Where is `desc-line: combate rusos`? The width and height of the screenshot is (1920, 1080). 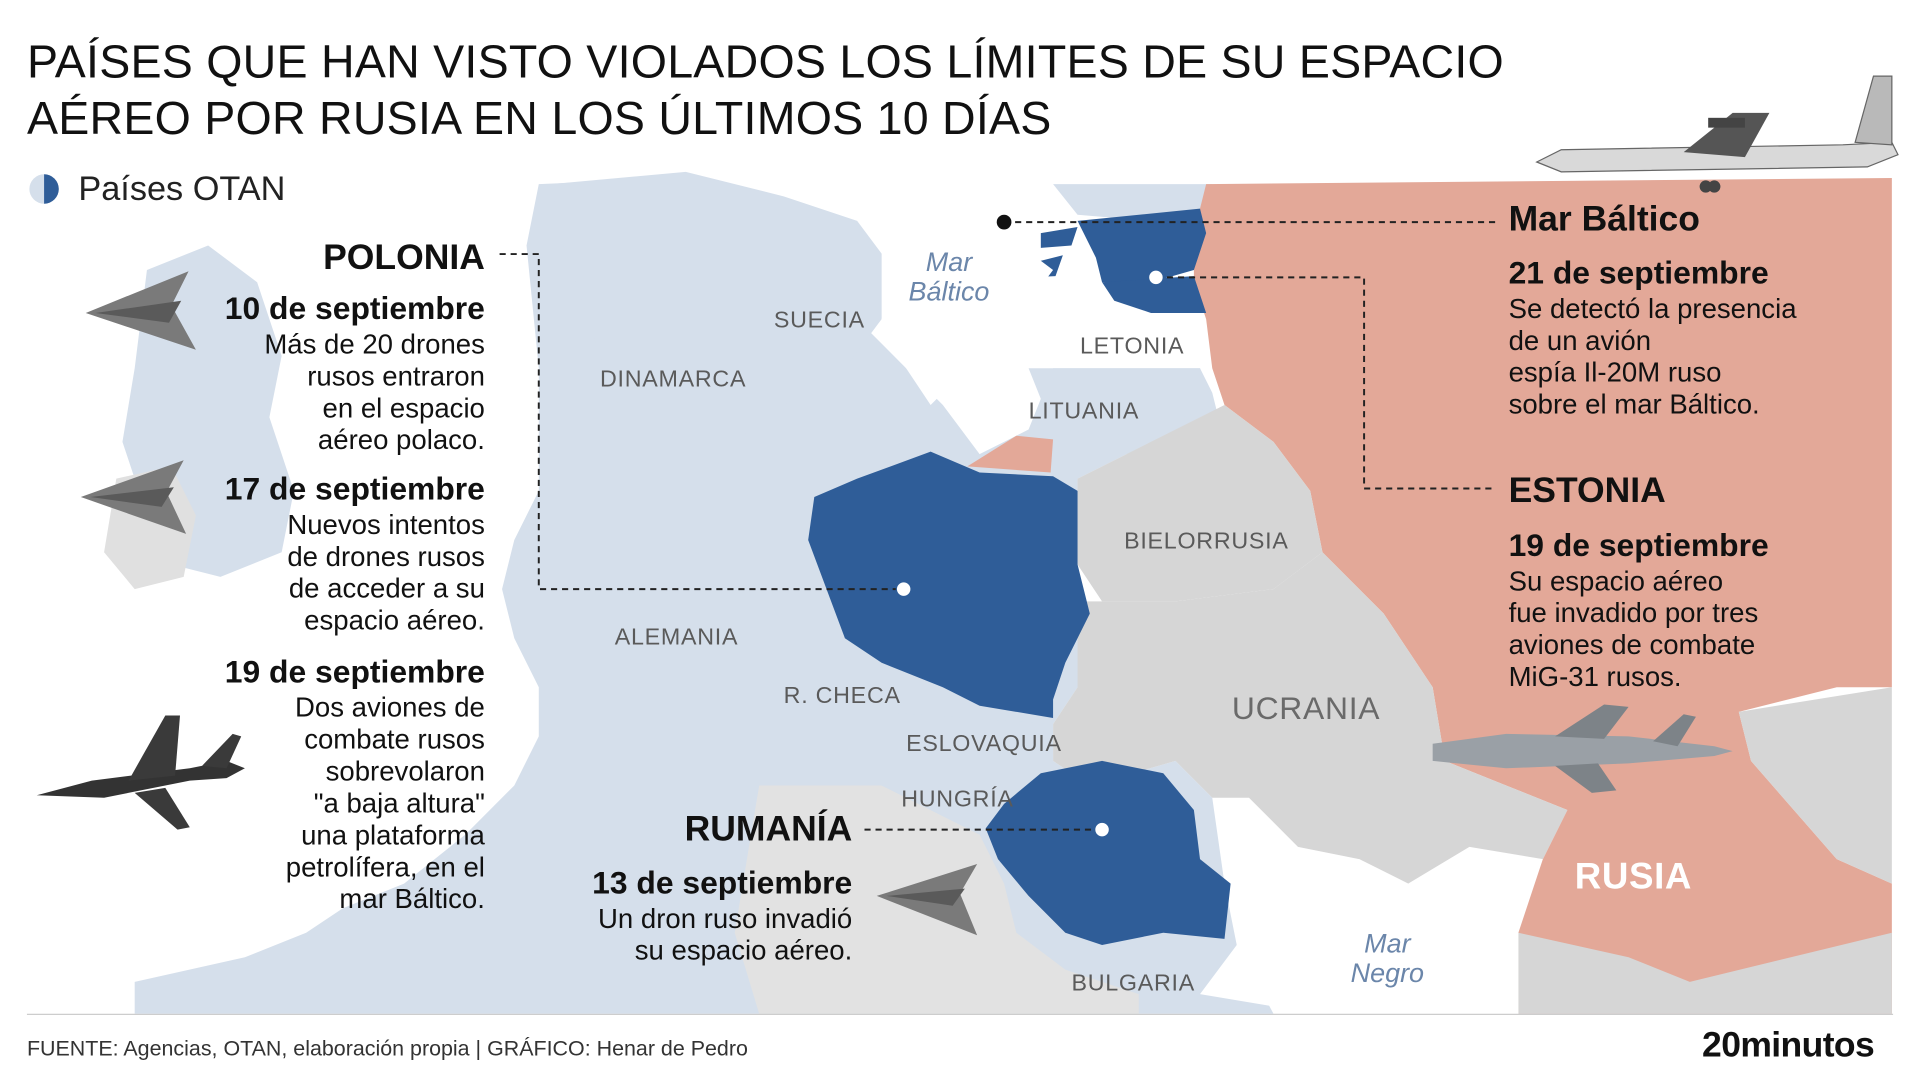
desc-line: combate rusos is located at coordinates (394, 739).